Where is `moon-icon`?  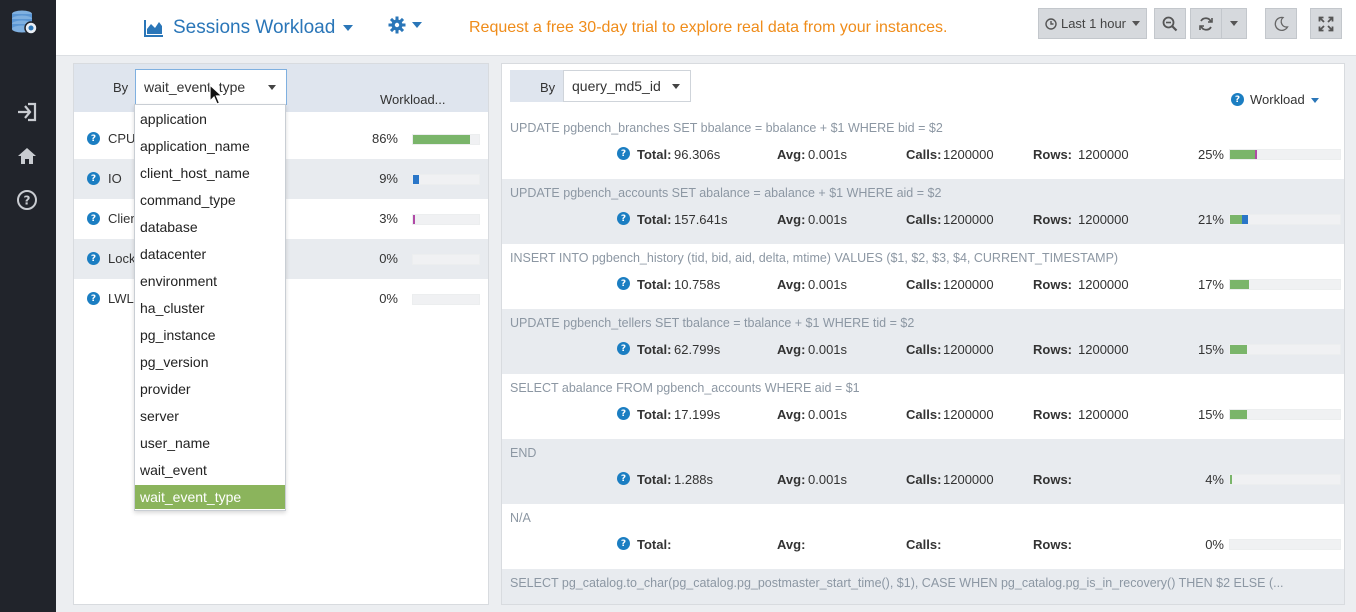
moon-icon is located at coordinates (1281, 24).